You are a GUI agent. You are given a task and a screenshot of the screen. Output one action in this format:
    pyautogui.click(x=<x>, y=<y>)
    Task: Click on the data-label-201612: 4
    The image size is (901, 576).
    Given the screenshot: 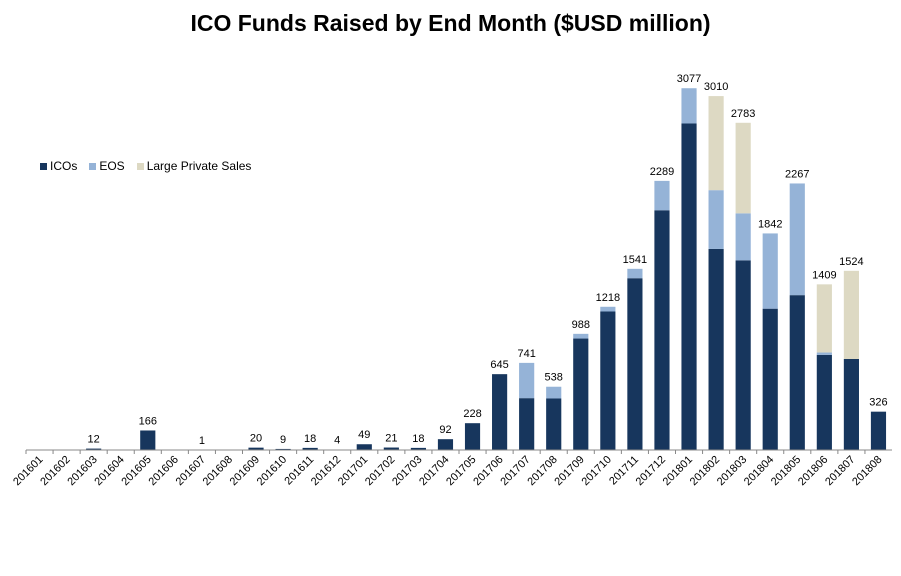 What is the action you would take?
    pyautogui.click(x=337, y=441)
    